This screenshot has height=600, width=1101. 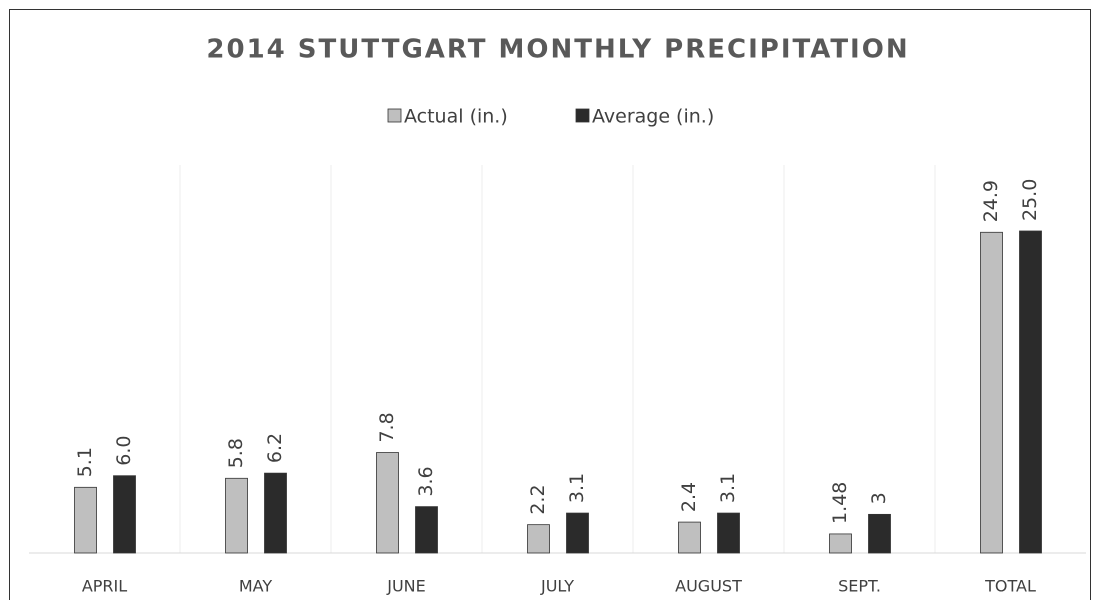 I want to click on data-label: 7.8, so click(x=387, y=427).